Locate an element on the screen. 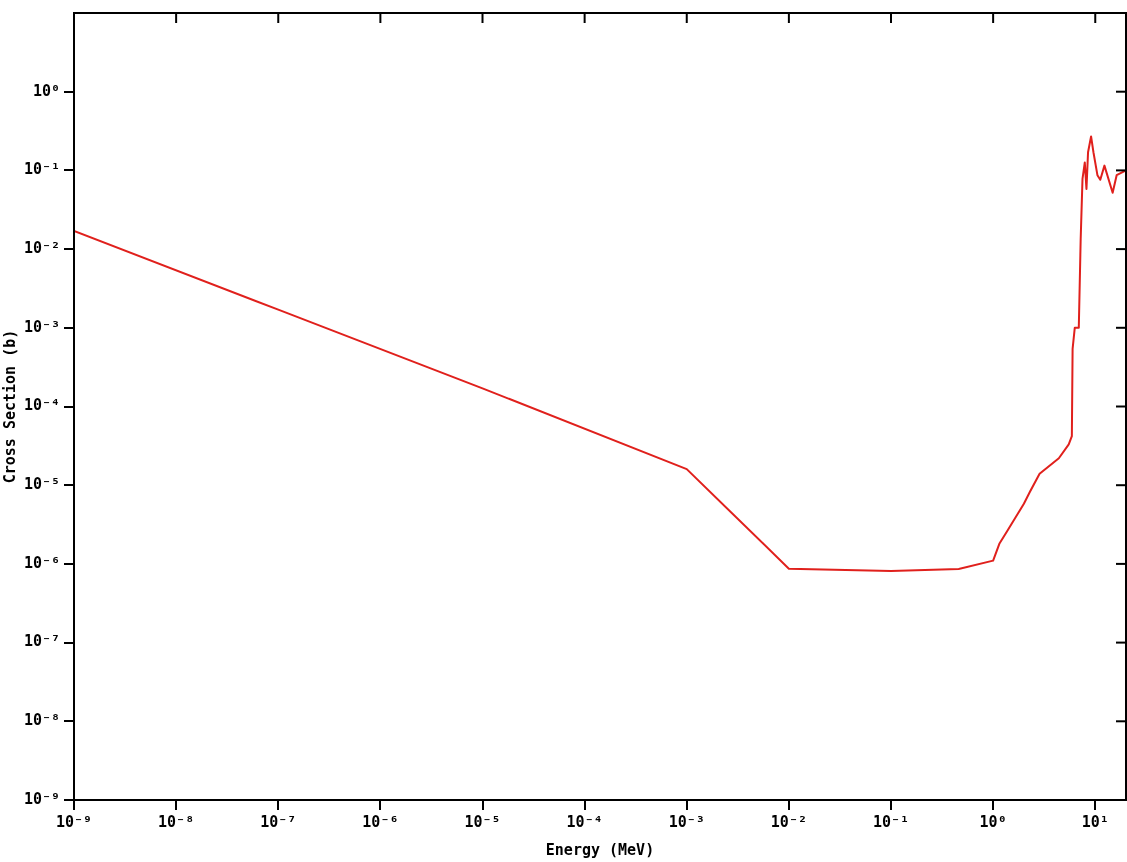 The height and width of the screenshot is (862, 1127). x-tick-label: 10⁻⁹ is located at coordinates (74, 821).